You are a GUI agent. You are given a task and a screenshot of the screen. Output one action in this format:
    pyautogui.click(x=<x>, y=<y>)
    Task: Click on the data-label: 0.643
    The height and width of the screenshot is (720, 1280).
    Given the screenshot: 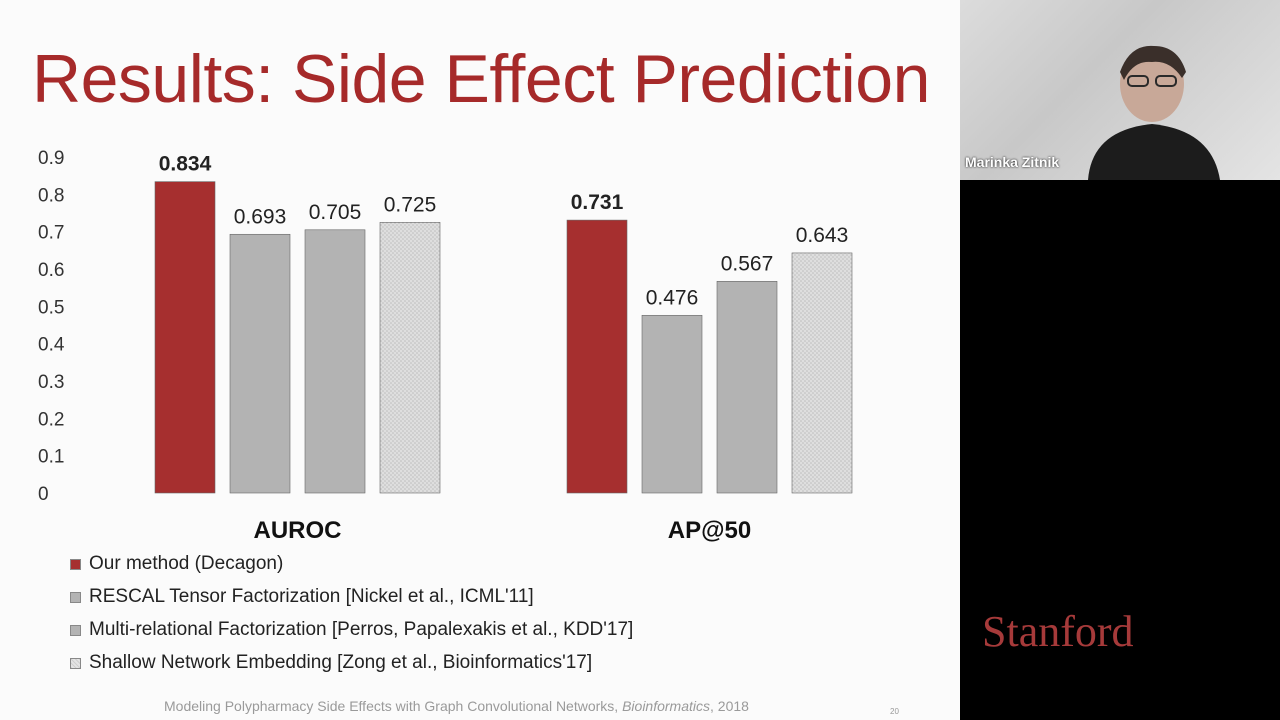 What is the action you would take?
    pyautogui.click(x=822, y=235)
    